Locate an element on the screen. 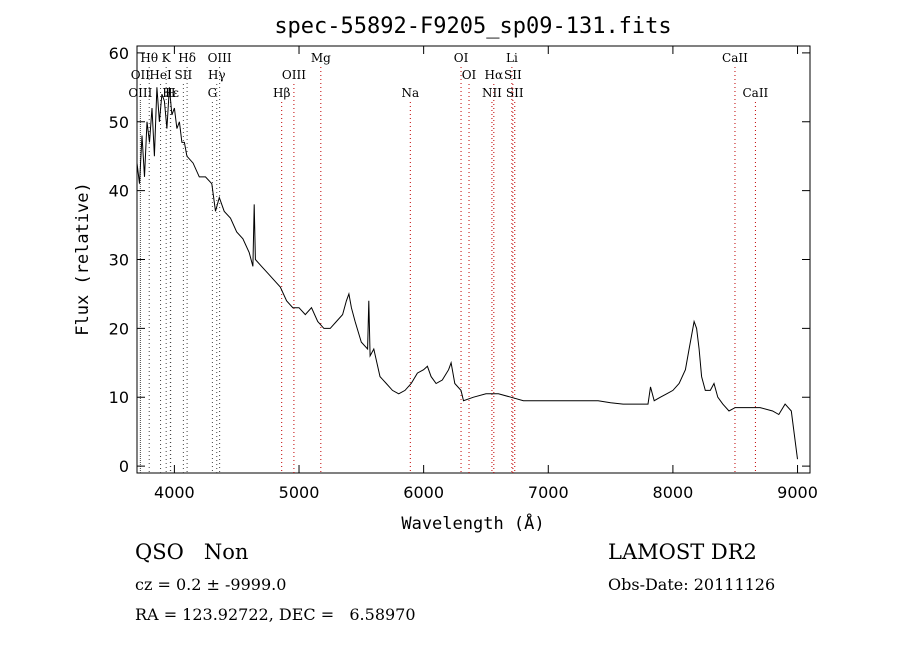 The height and width of the screenshot is (650, 900). line-label: Mg is located at coordinates (321, 58).